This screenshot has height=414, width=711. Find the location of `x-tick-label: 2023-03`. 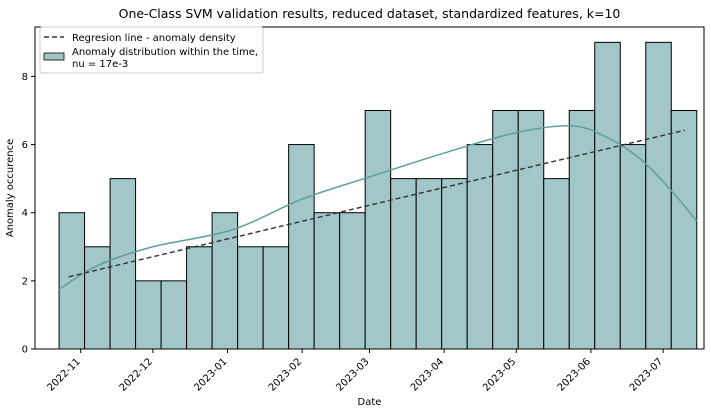

x-tick-label: 2023-03 is located at coordinates (352, 374).